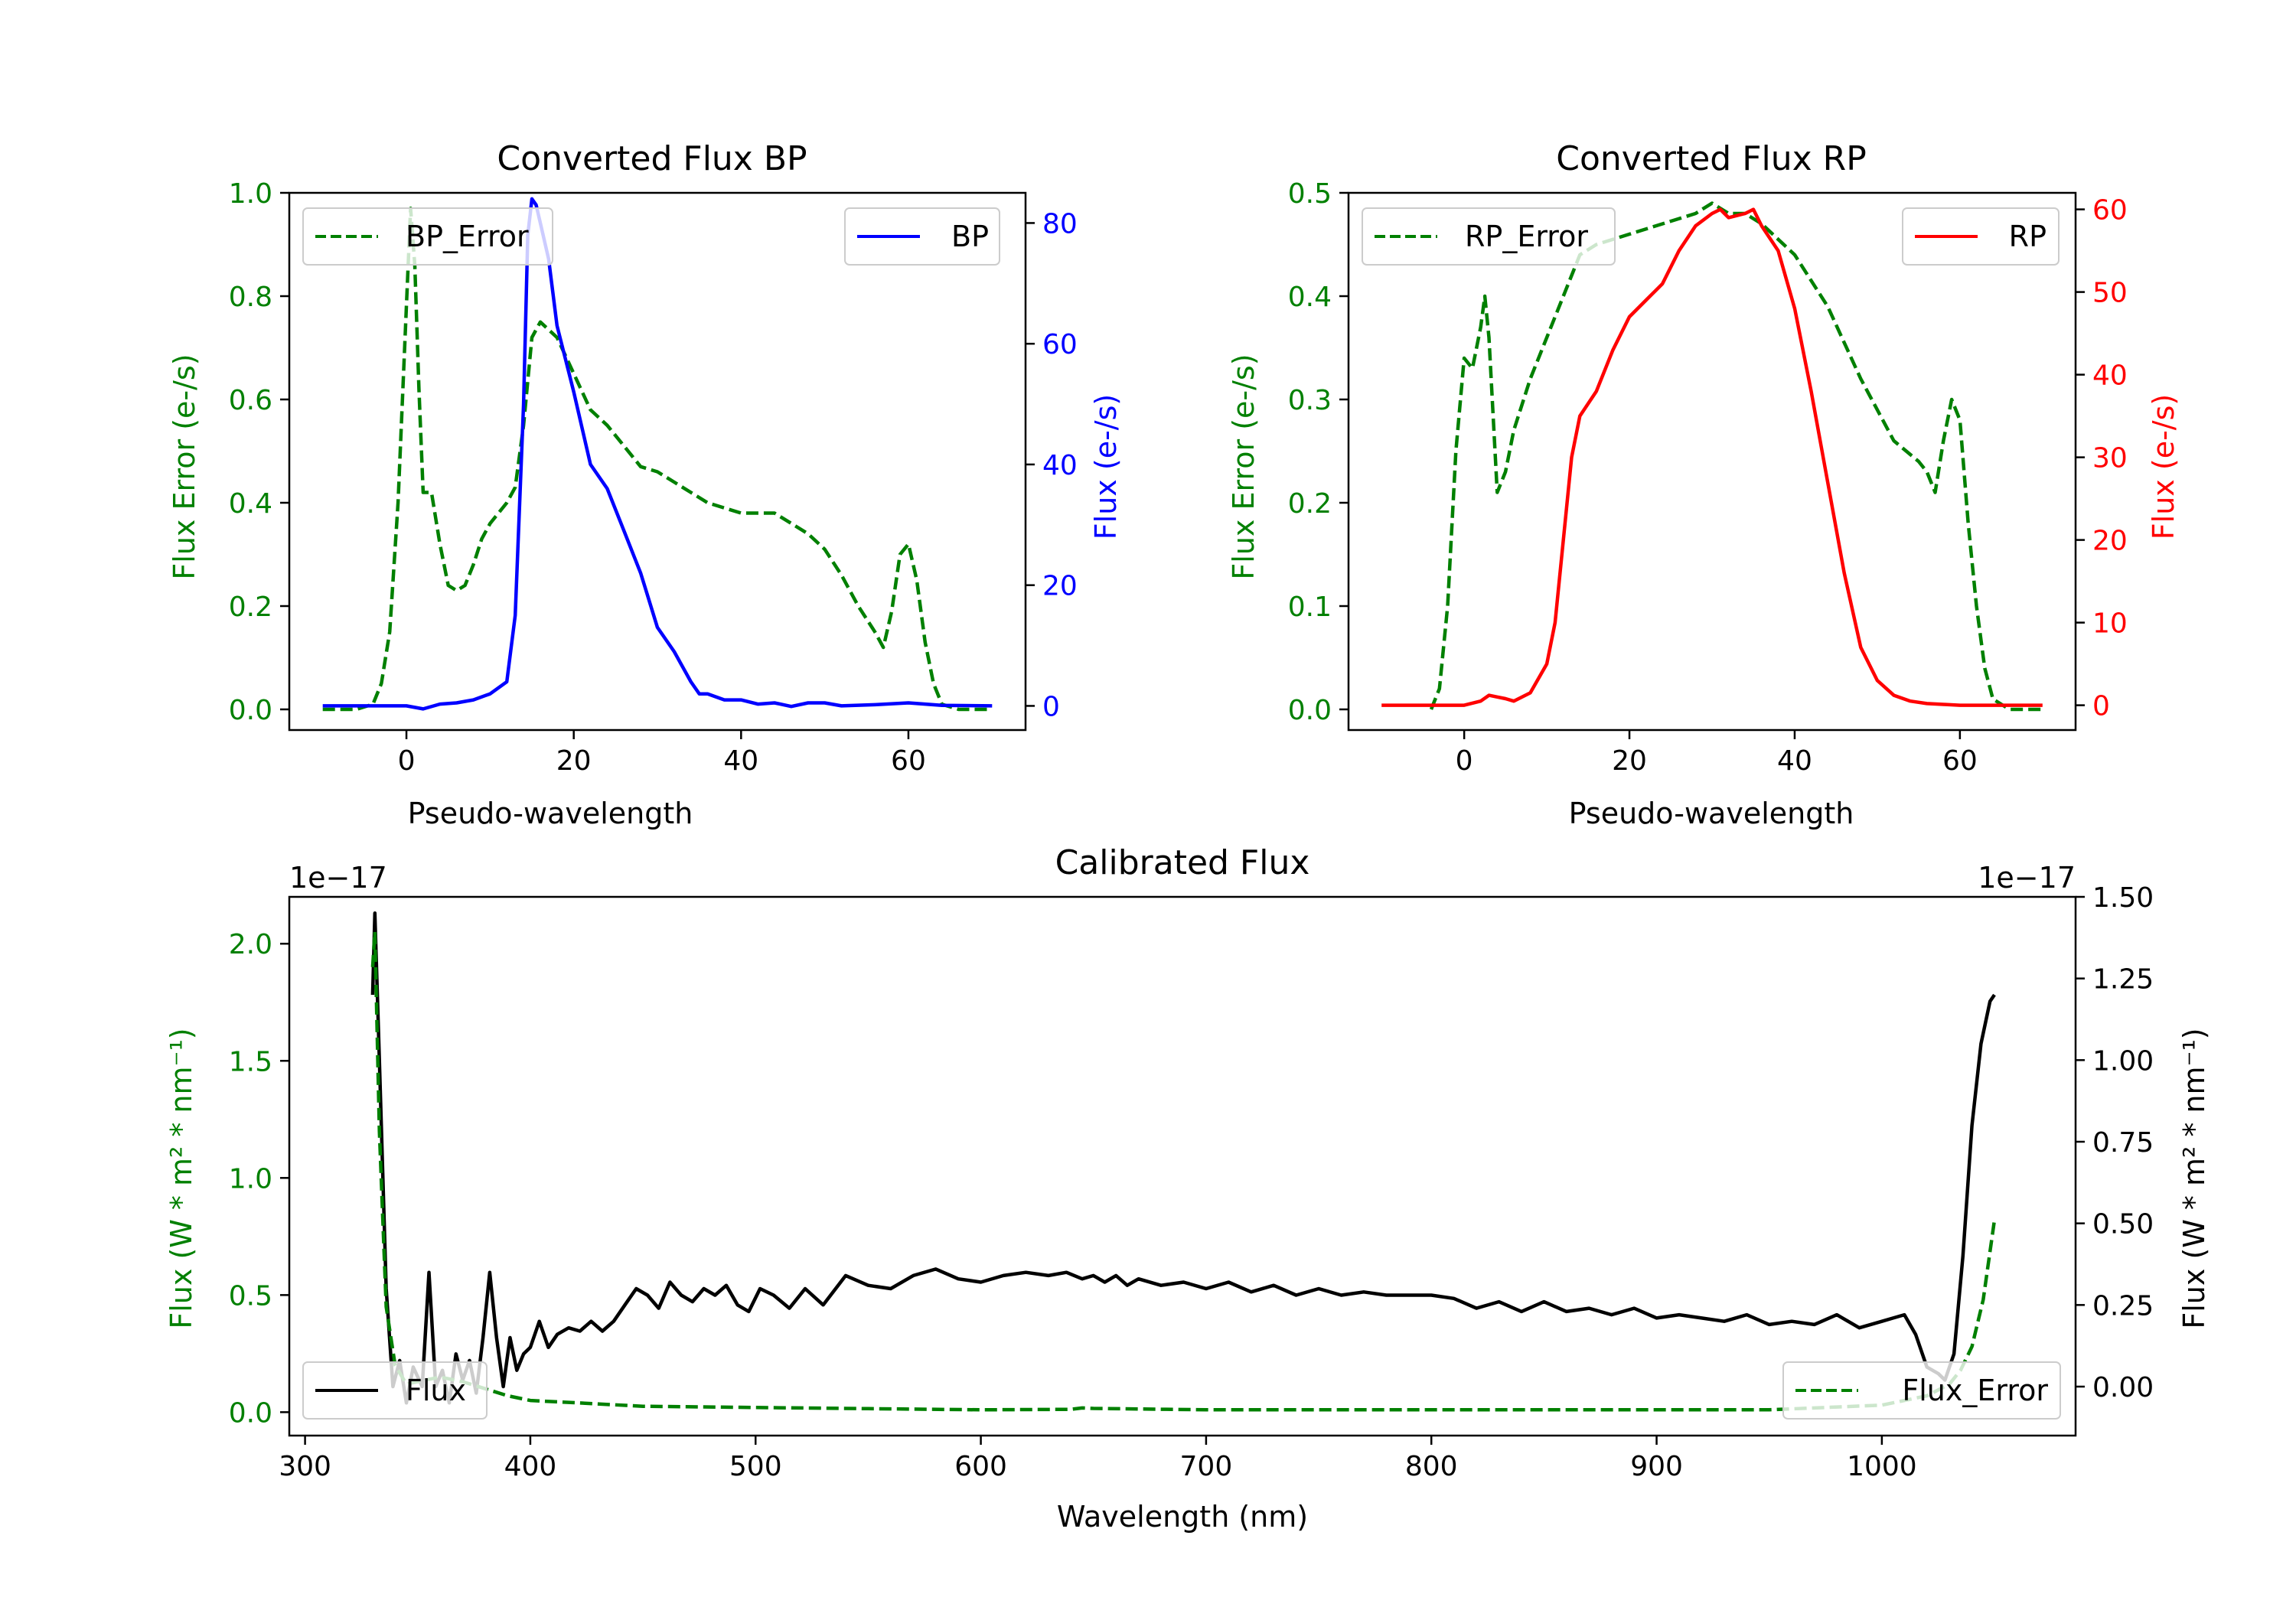 This screenshot has height=1607, width=2296. Describe the element at coordinates (1060, 344) in the screenshot. I see `bp-right-y-tick-label: 60` at that location.